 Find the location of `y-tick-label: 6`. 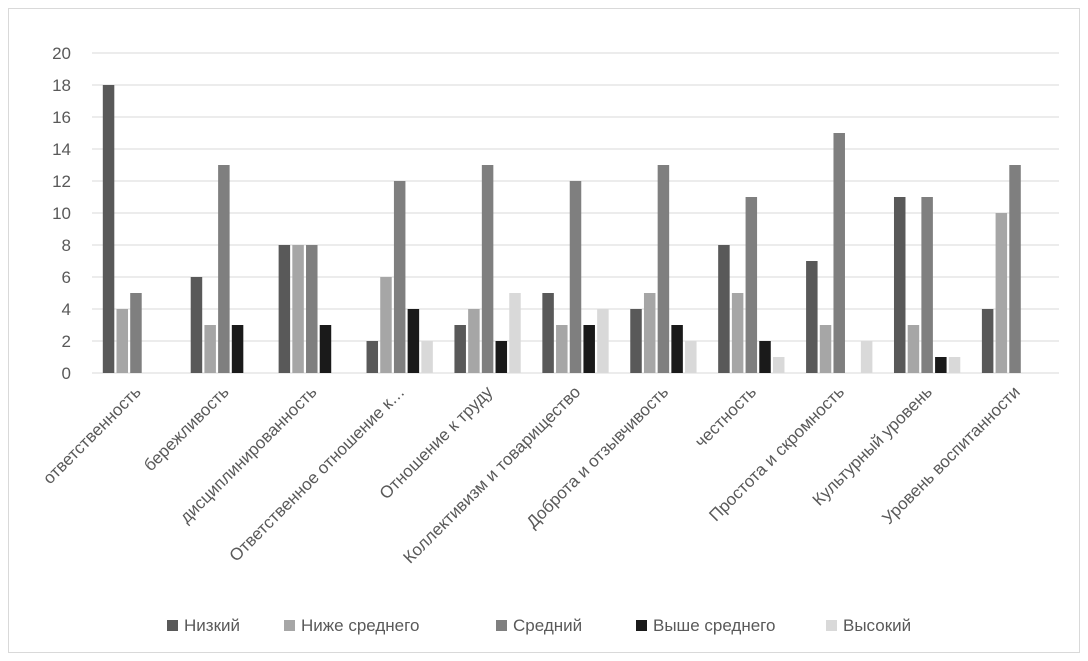

y-tick-label: 6 is located at coordinates (66, 277).